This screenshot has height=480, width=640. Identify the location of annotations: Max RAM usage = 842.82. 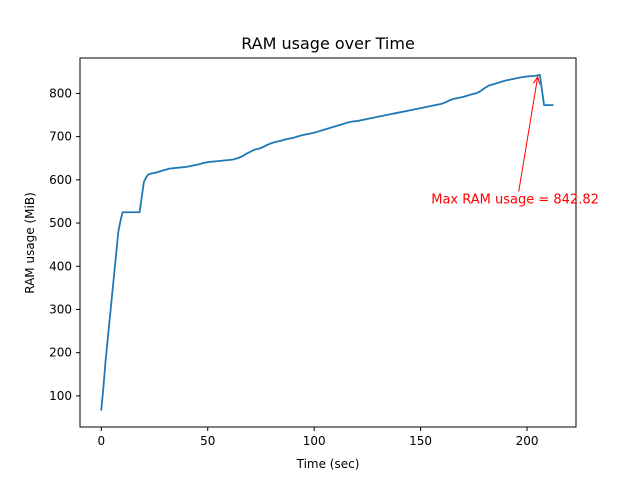
(515, 141).